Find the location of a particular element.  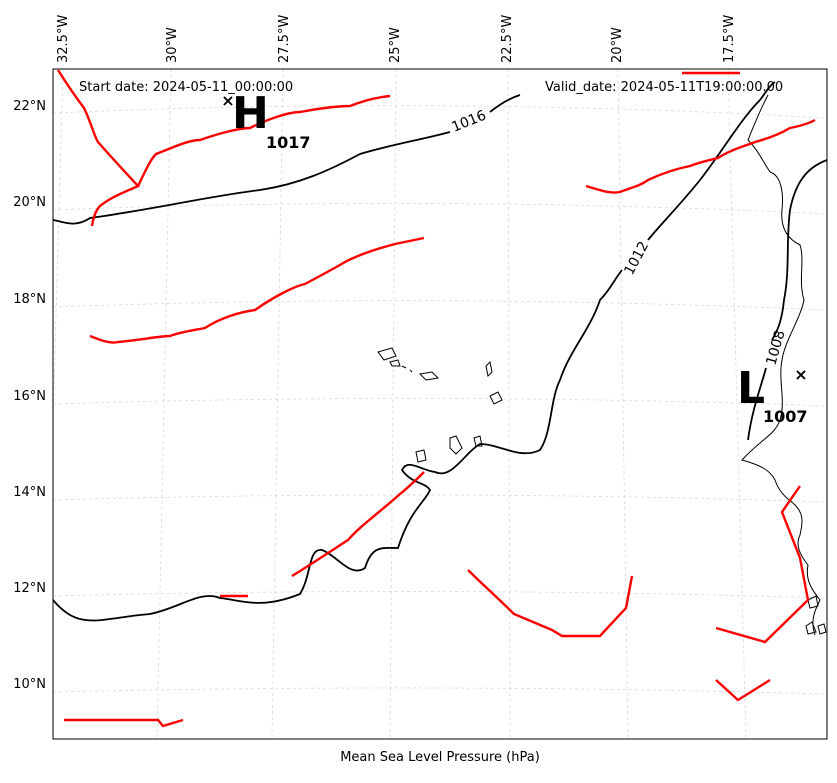

lon-label: 17.5°W is located at coordinates (729, 39).